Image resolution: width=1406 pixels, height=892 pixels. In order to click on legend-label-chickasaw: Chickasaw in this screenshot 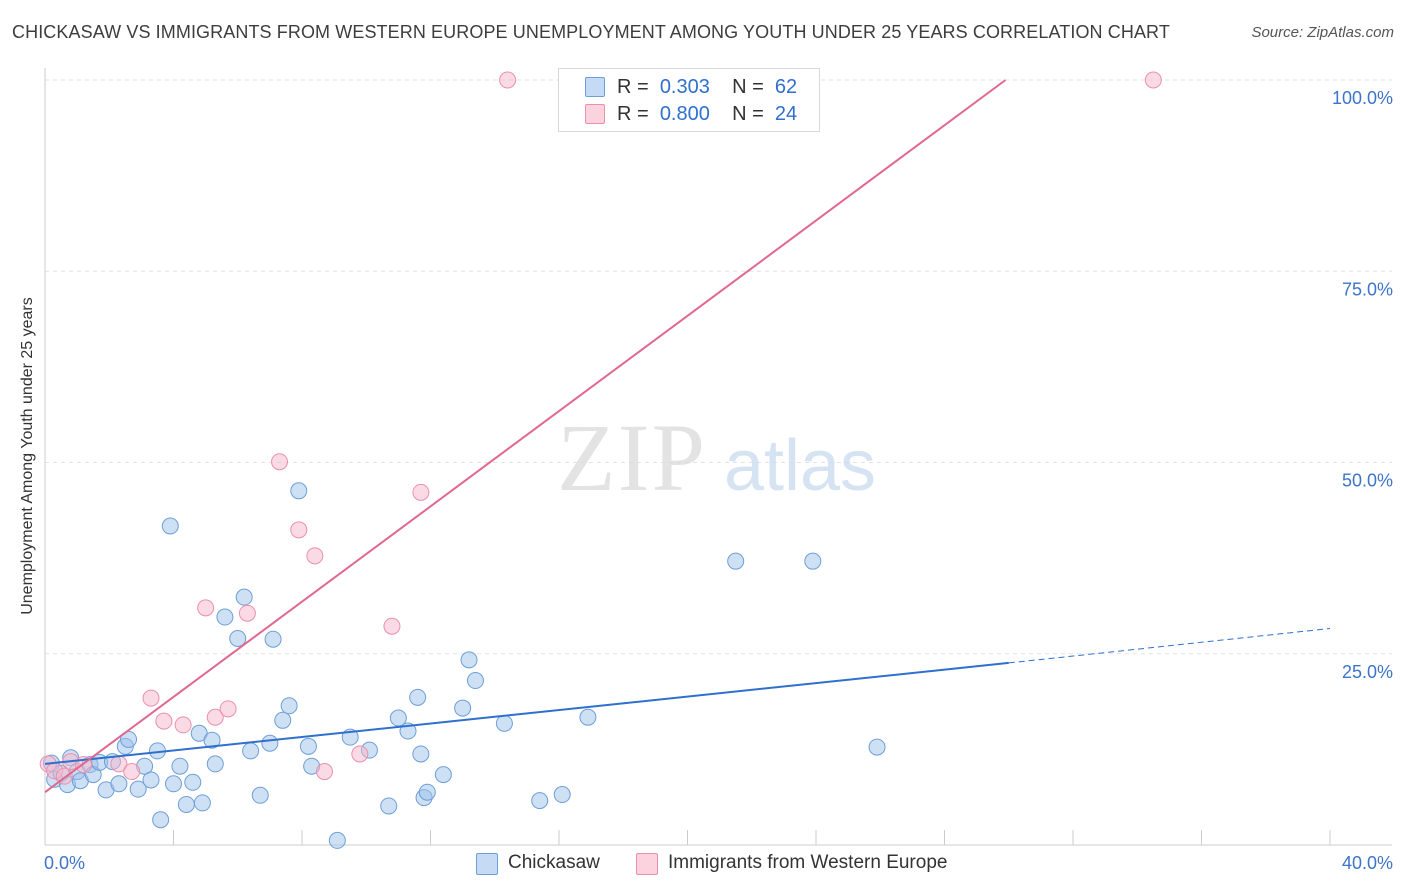, I will do `click(554, 862)`.